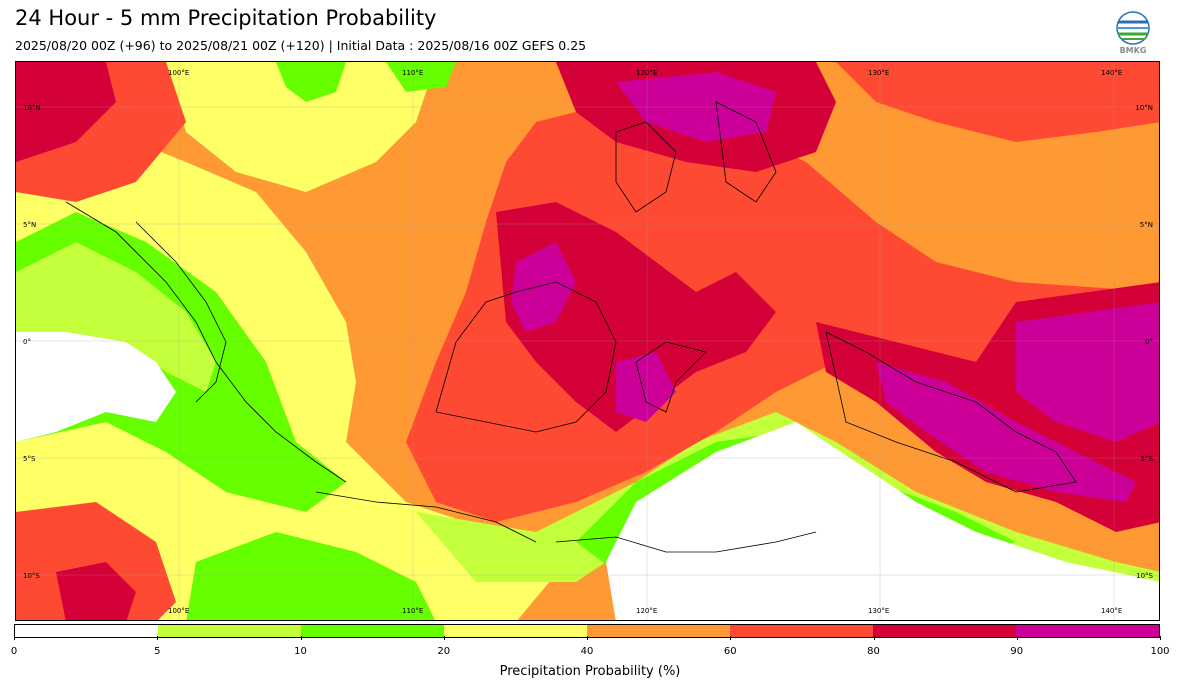 The image size is (1180, 690). I want to click on map-title: 24 Hour - 5 mm Precipitation Probability, so click(226, 18).